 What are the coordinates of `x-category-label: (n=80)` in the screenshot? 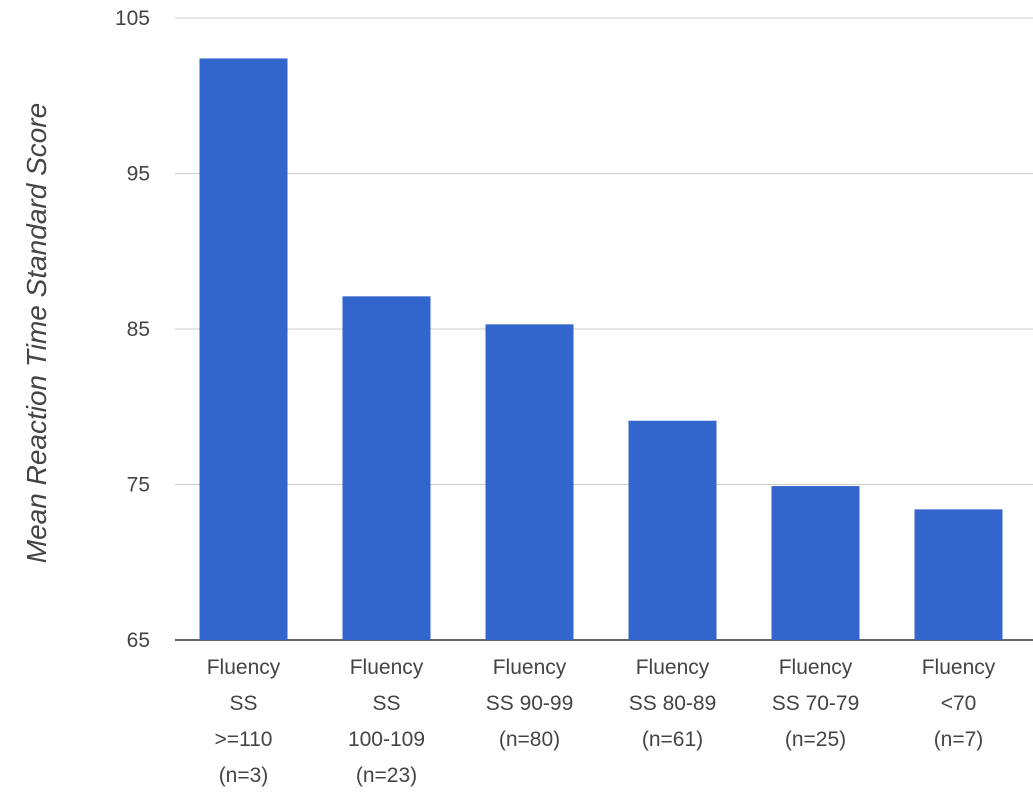 It's located at (529, 739).